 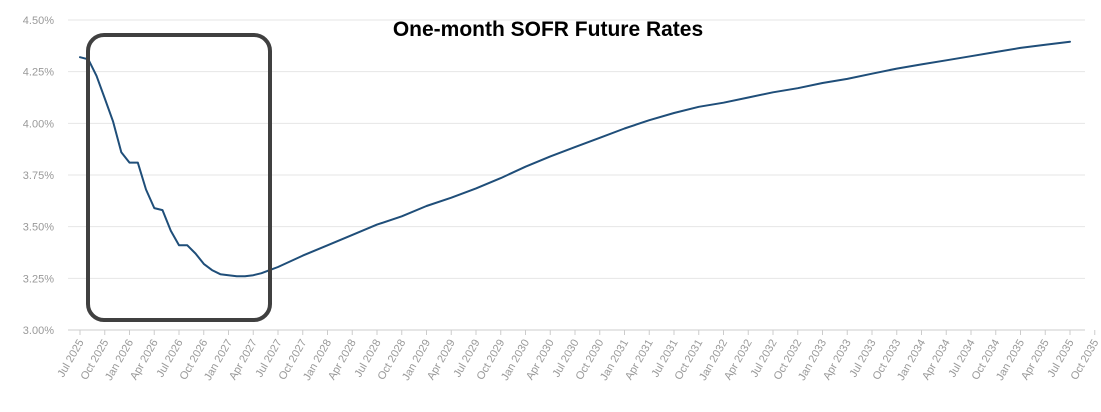 I want to click on y-axis-ticks: 3.00% 3.25% 3.50% 3.75% 4.00% 4.25% 4.50%, so click(x=38, y=176).